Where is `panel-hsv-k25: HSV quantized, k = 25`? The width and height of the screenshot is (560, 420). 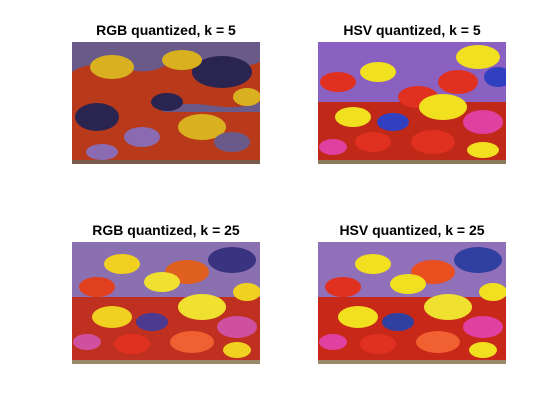 panel-hsv-k25: HSV quantized, k = 25 is located at coordinates (412, 293).